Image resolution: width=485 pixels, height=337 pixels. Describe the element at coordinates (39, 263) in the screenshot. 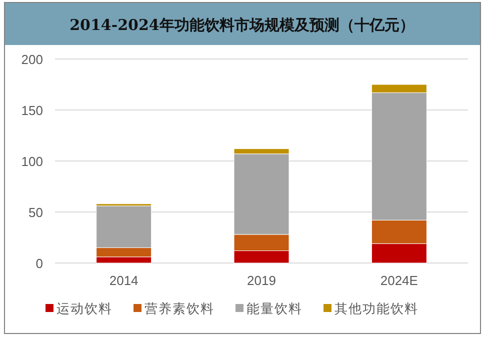

I see `y-tick-label: 0` at that location.